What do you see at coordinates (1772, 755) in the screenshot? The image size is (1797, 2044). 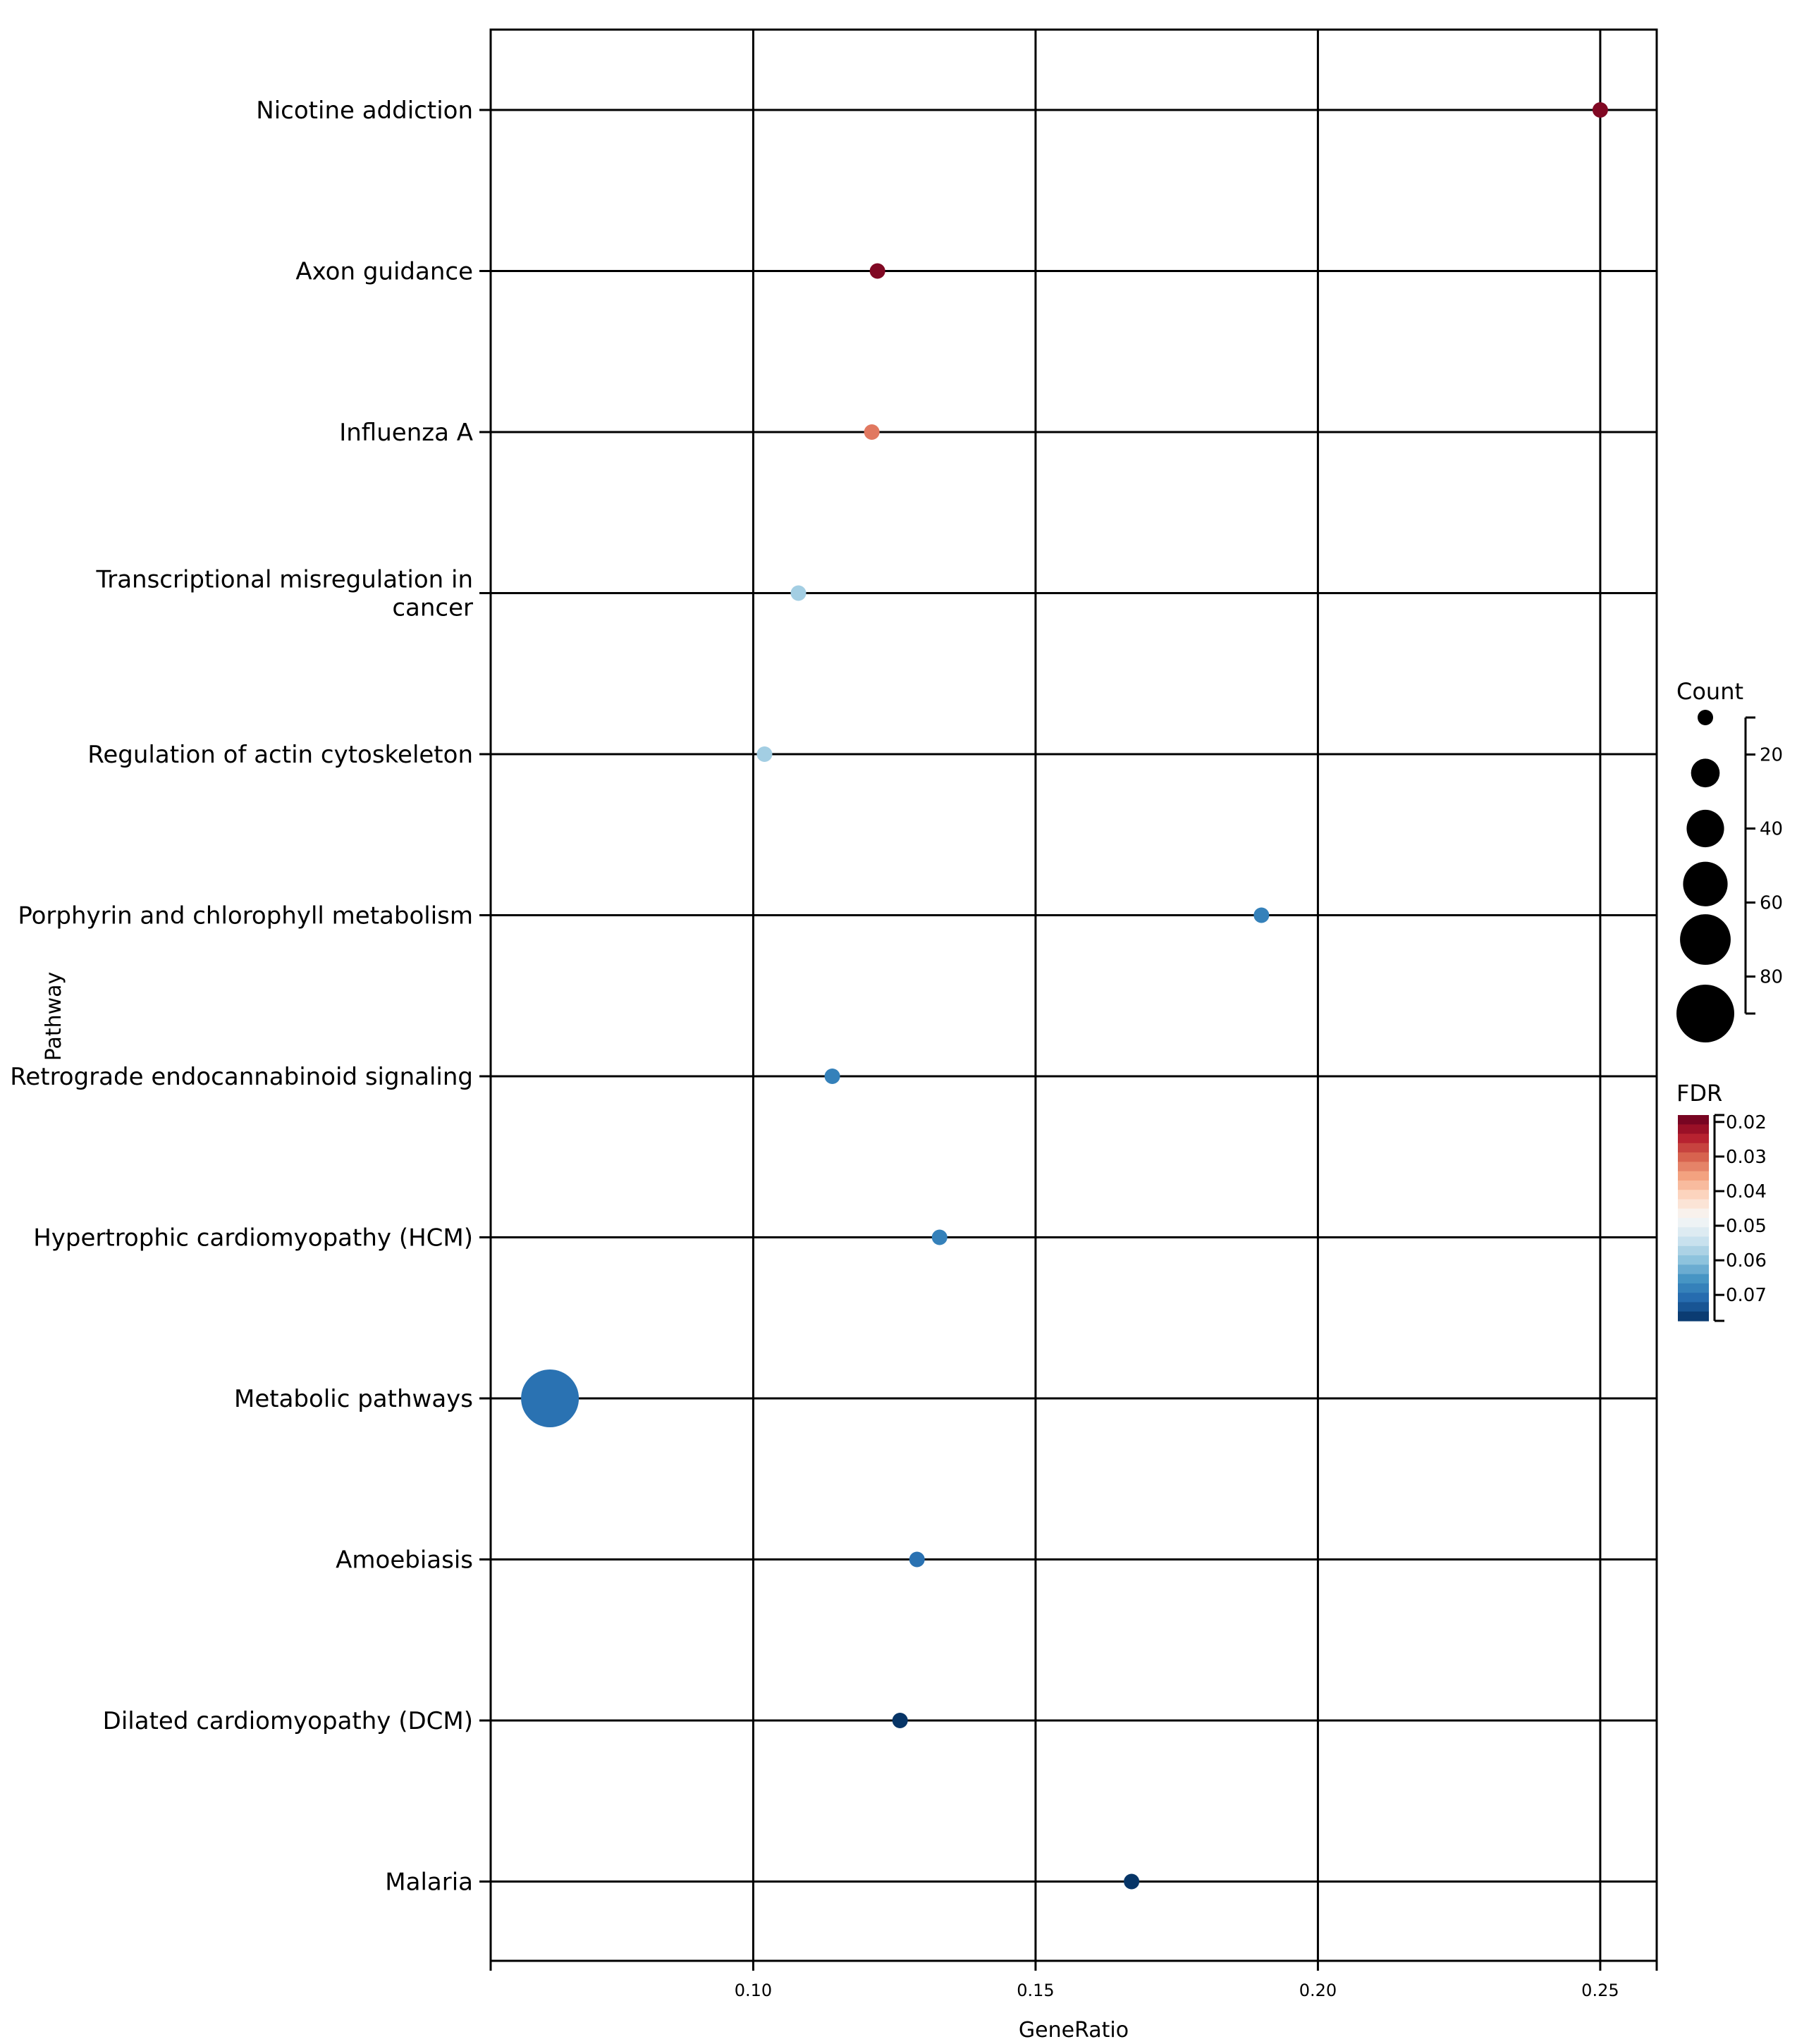 I see `count-legend-tick-label: 20` at bounding box center [1772, 755].